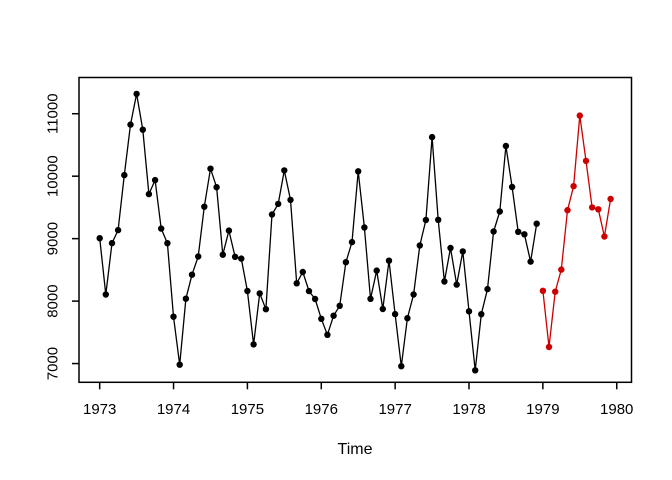  I want to click on x-tick-label: 1976, so click(321, 409).